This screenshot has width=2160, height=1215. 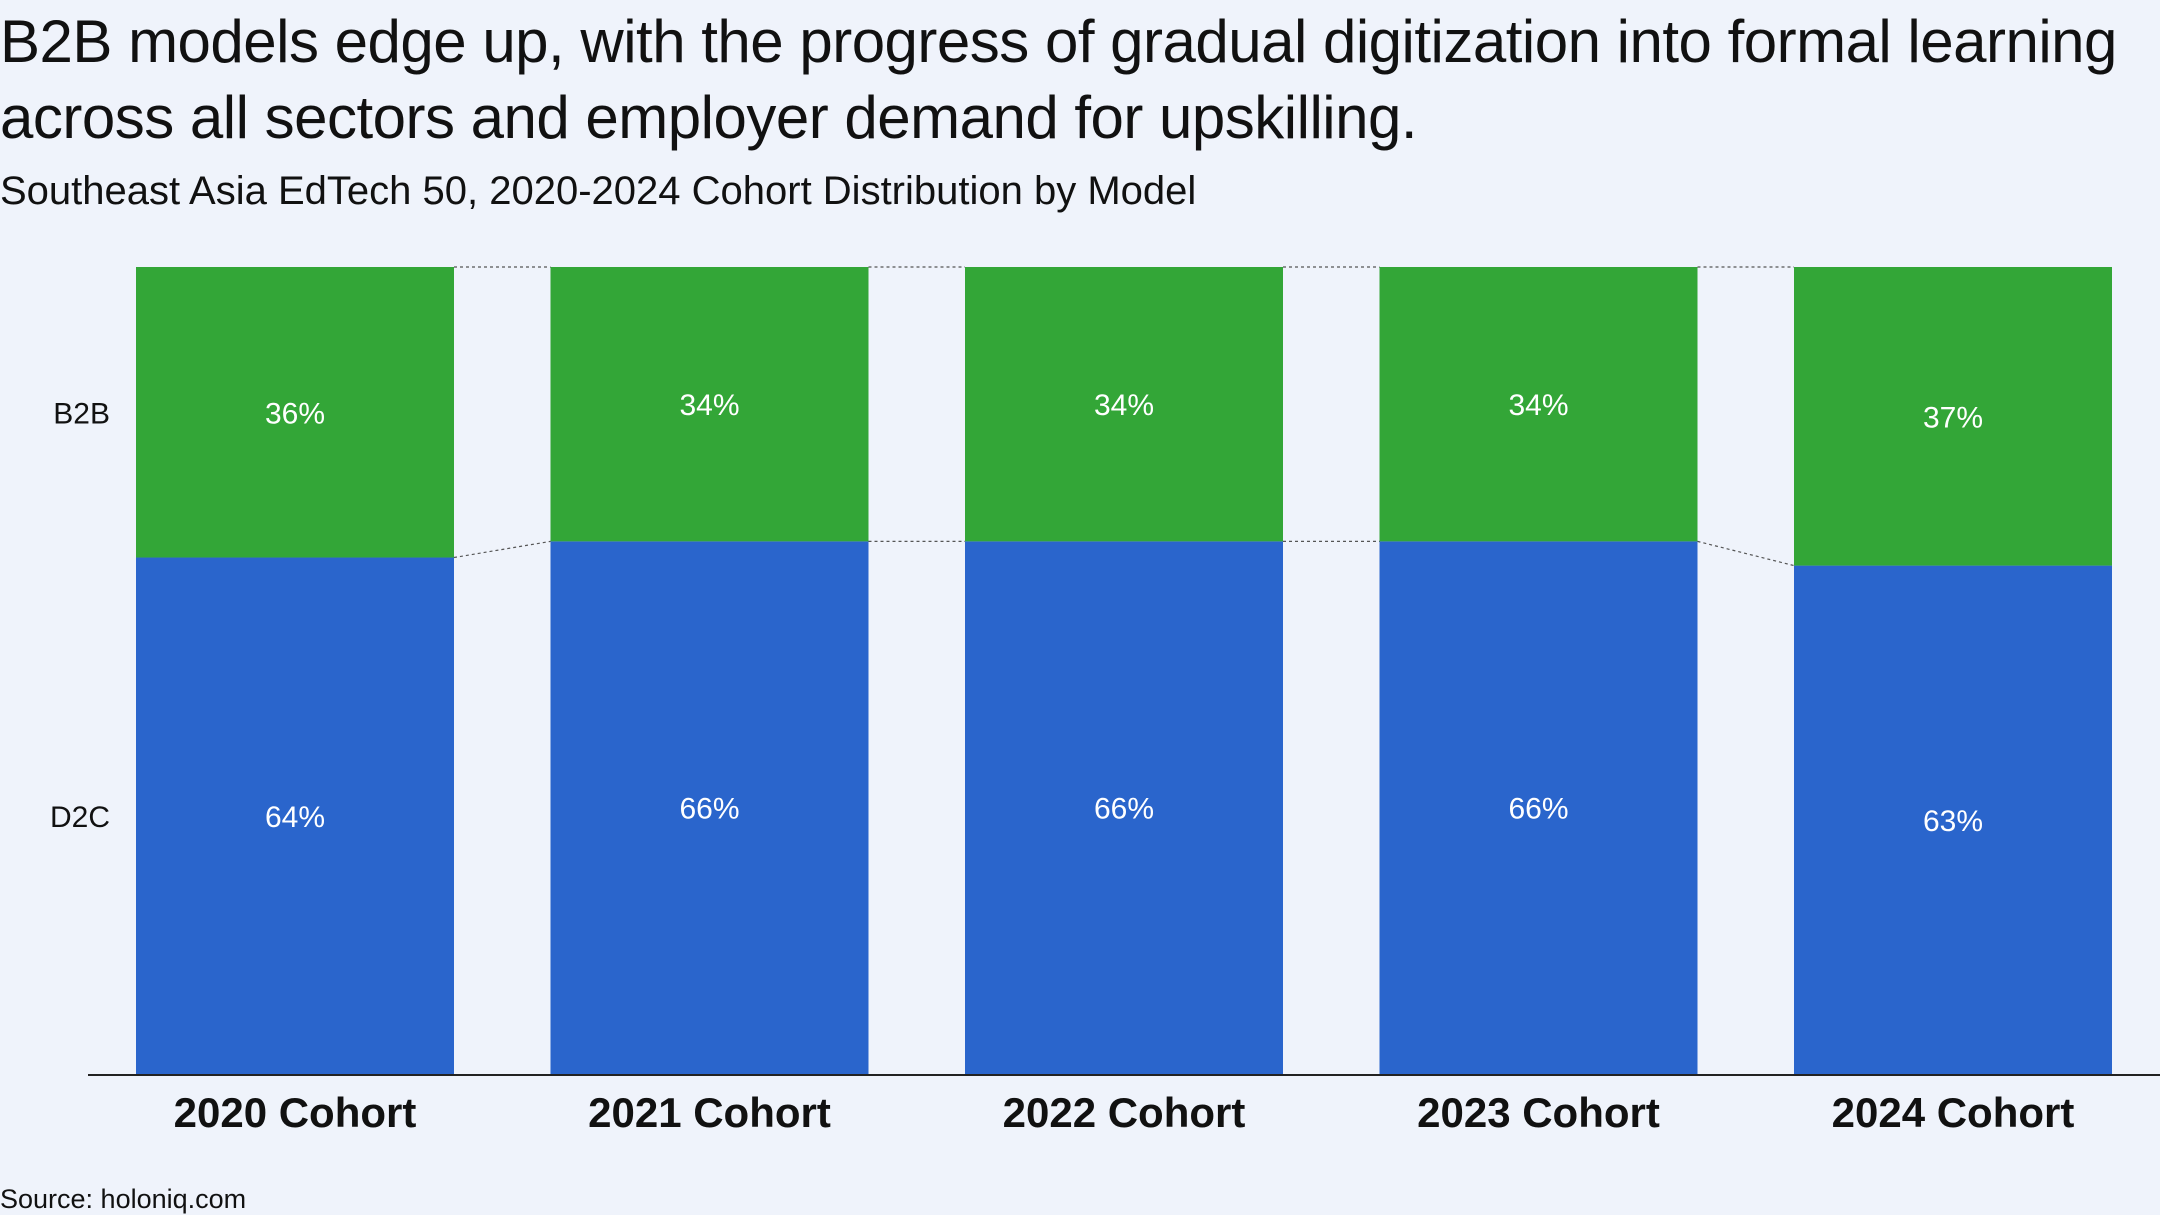 I want to click on data-label-b2b: 37%, so click(x=1953, y=417).